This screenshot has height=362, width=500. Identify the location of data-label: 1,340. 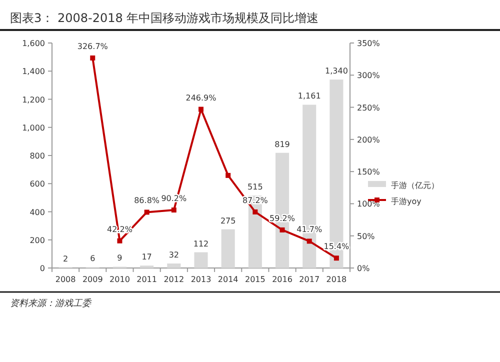
(336, 71).